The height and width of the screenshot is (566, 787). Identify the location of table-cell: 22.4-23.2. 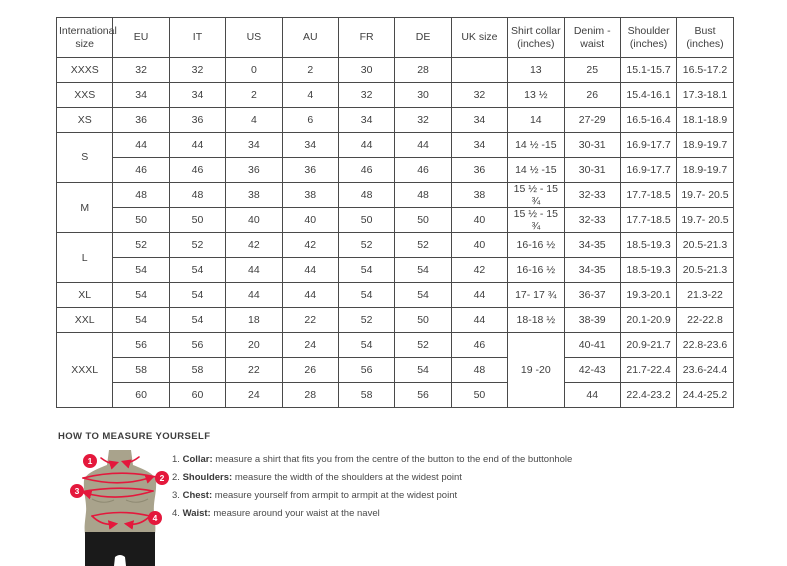
(648, 395).